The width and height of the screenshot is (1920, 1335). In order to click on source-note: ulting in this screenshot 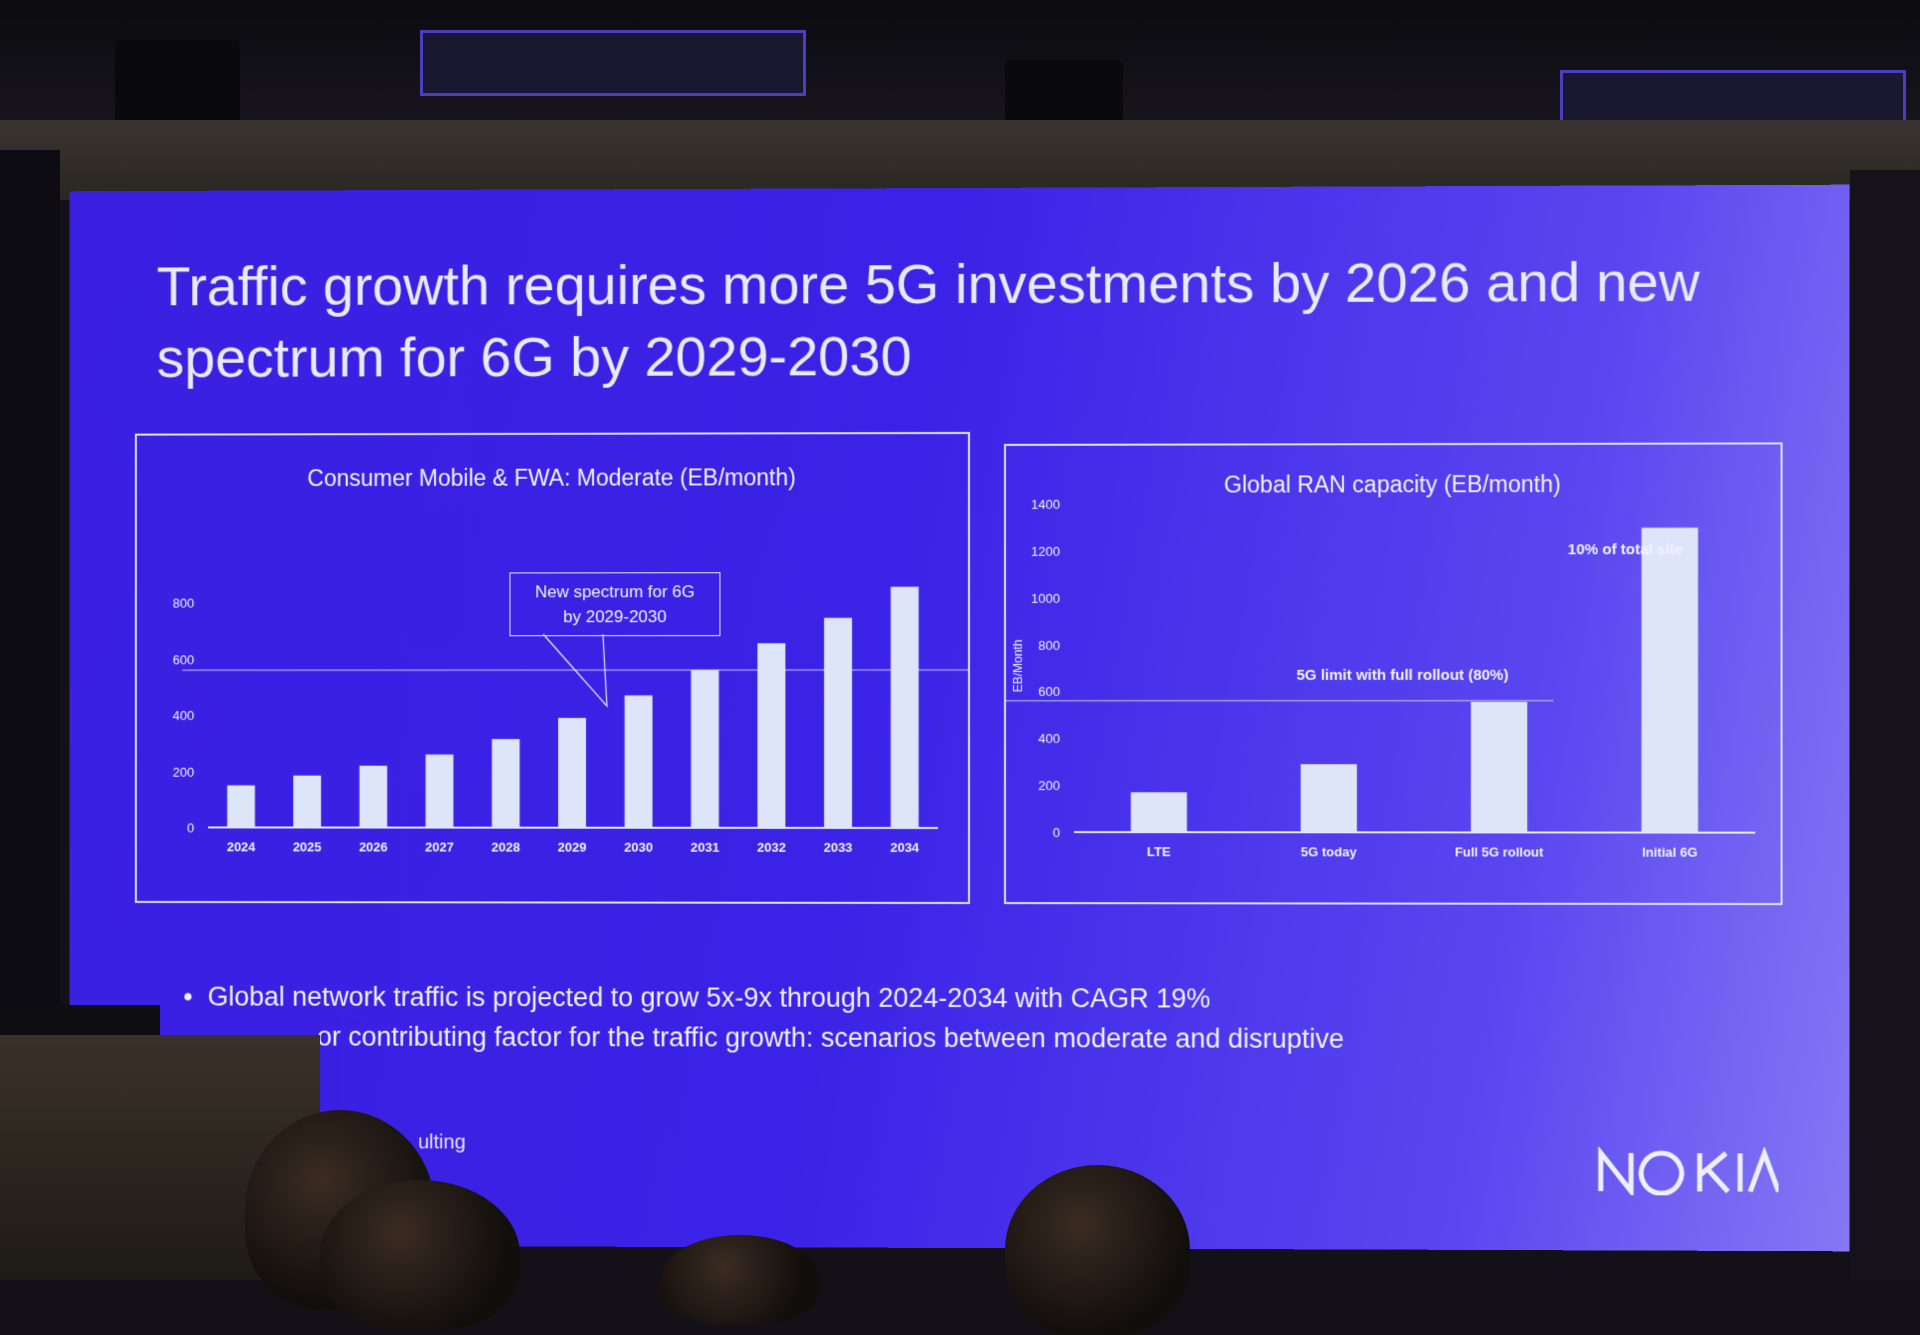, I will do `click(441, 1142)`.